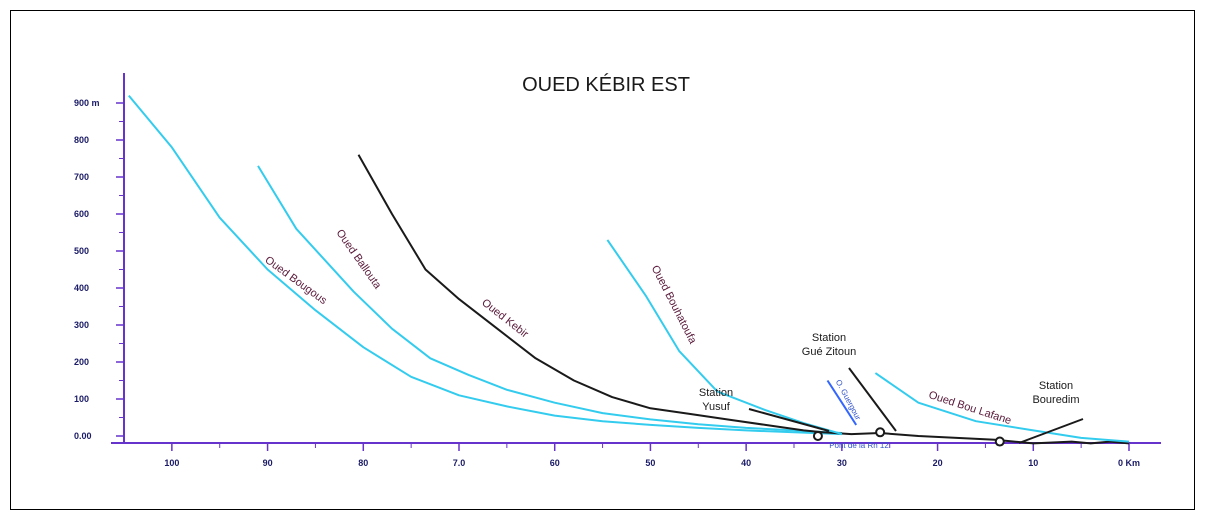  What do you see at coordinates (606, 84) in the screenshot?
I see `chart-title: OUED KÉBIR EST` at bounding box center [606, 84].